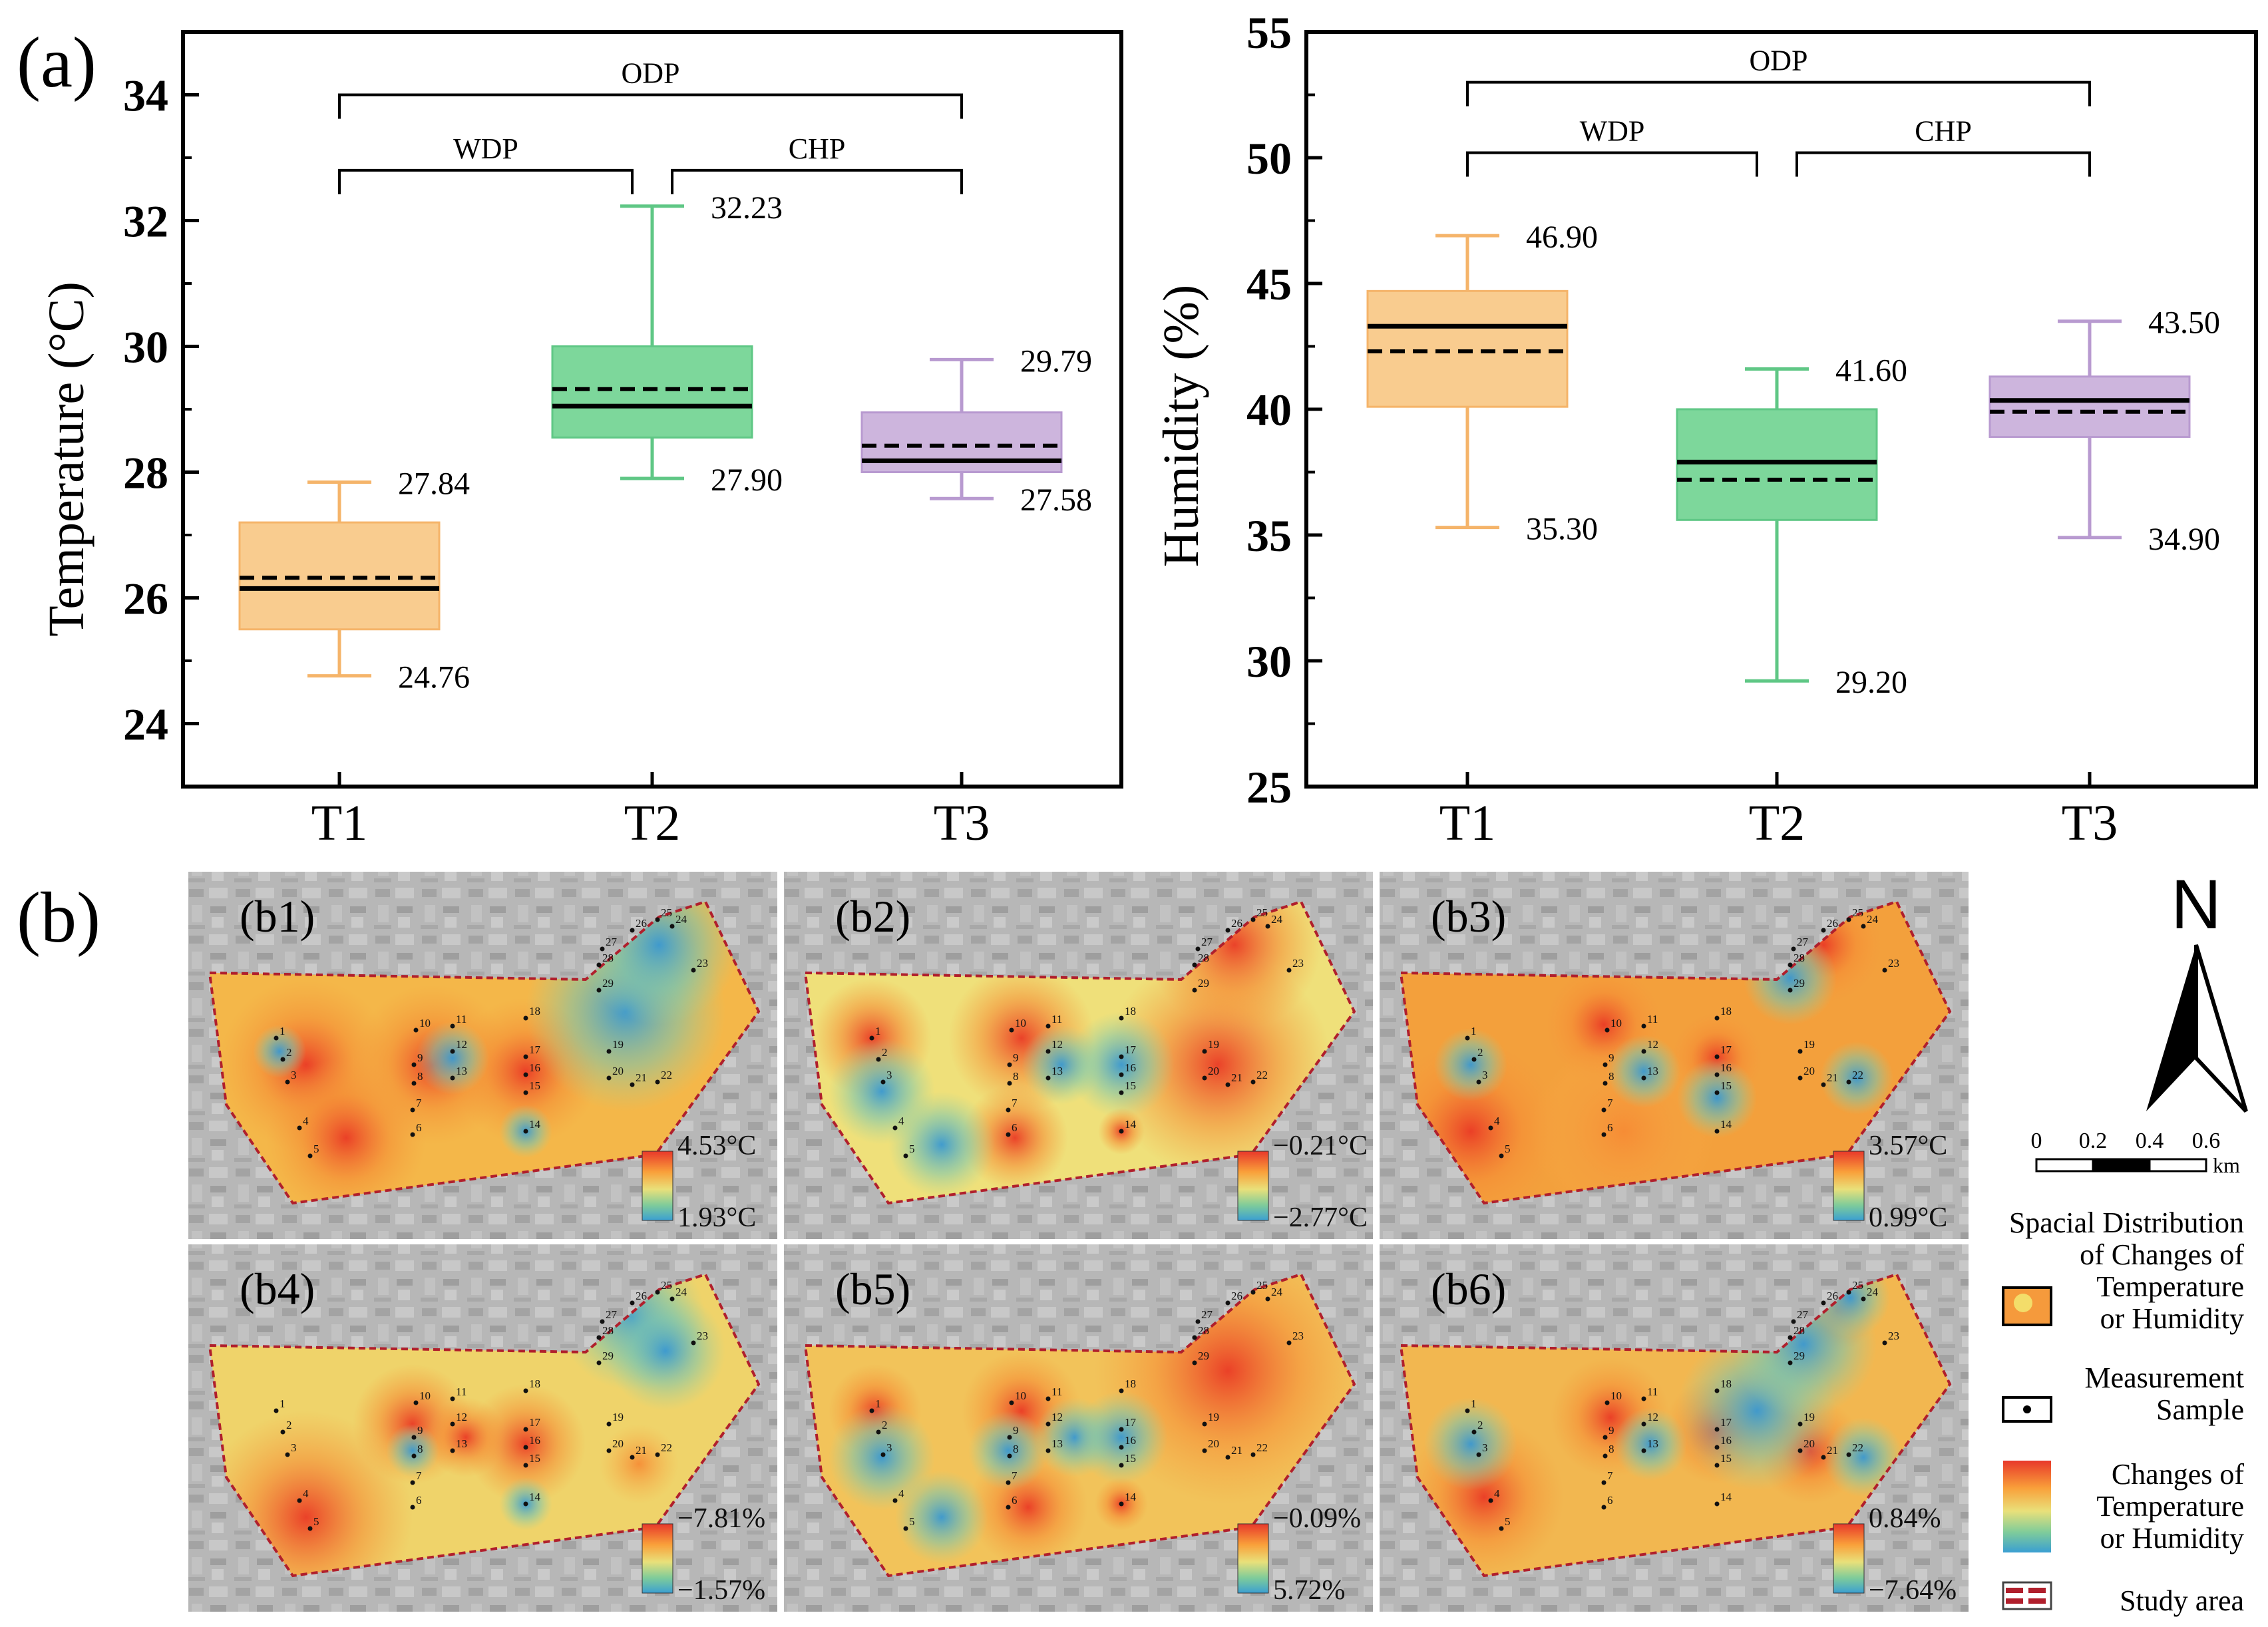 This screenshot has height=1627, width=2268. Describe the element at coordinates (1056, 1019) in the screenshot. I see `sample-point-label: 11` at that location.